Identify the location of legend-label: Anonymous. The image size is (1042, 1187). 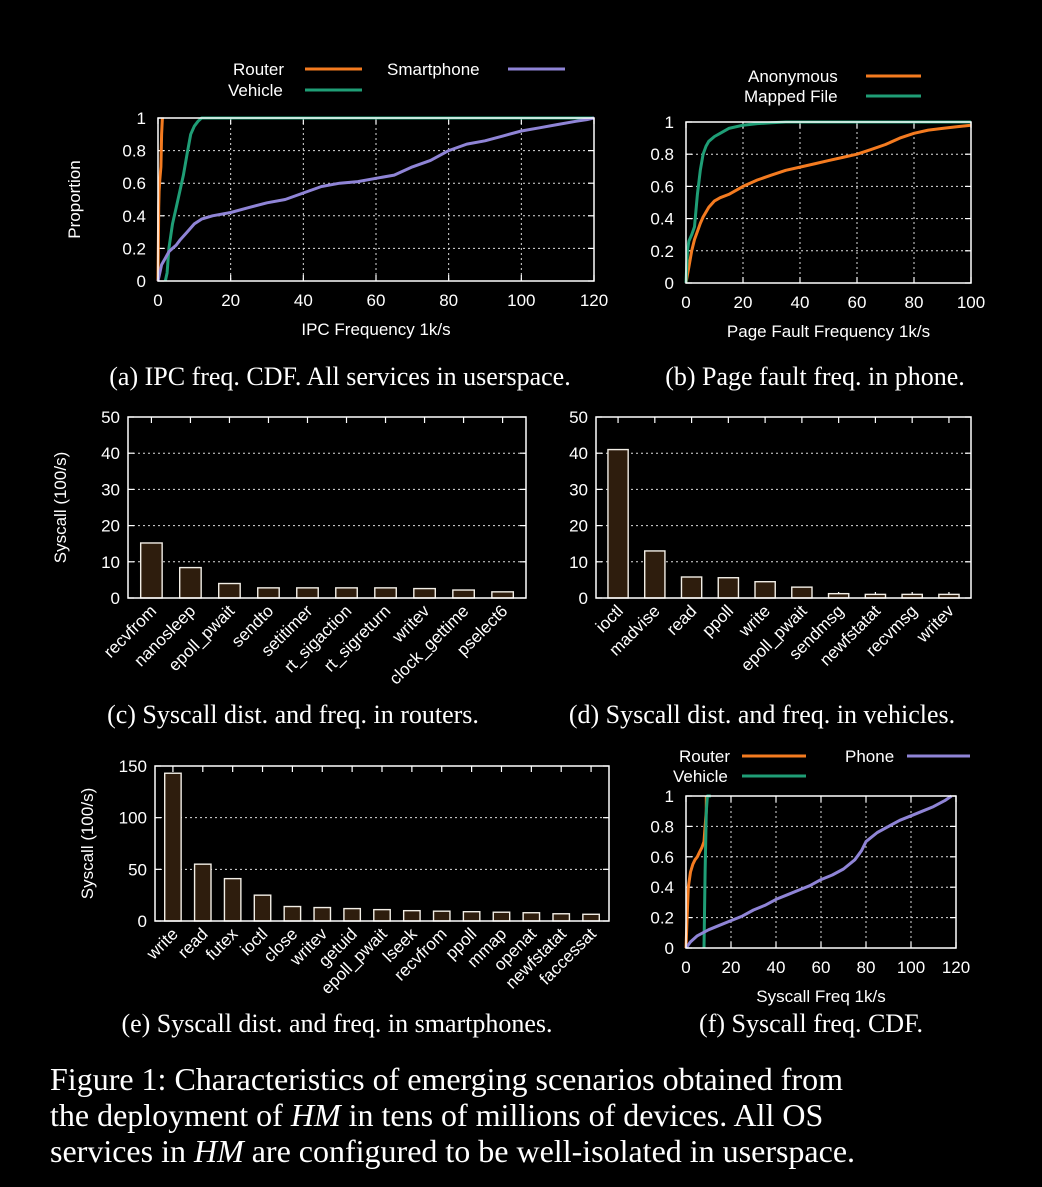
(793, 76).